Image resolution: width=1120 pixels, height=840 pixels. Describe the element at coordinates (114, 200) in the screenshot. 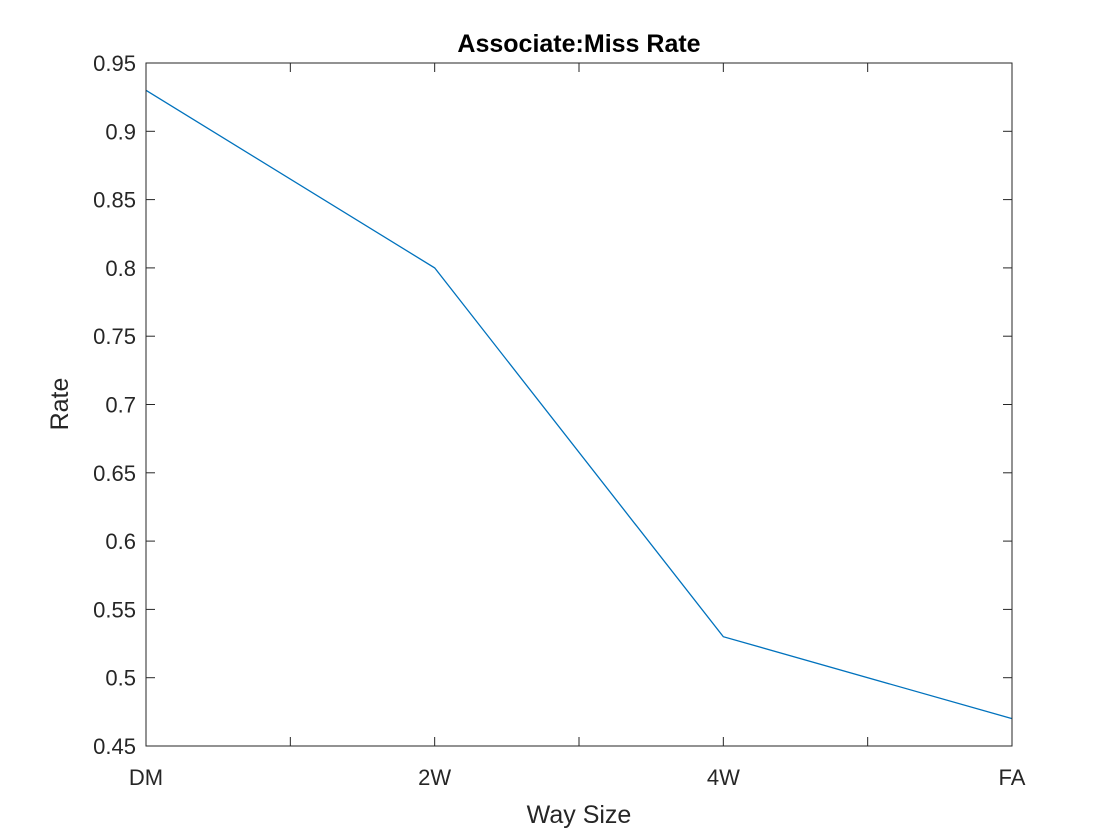

I see `y-tick-label: 0.85` at that location.